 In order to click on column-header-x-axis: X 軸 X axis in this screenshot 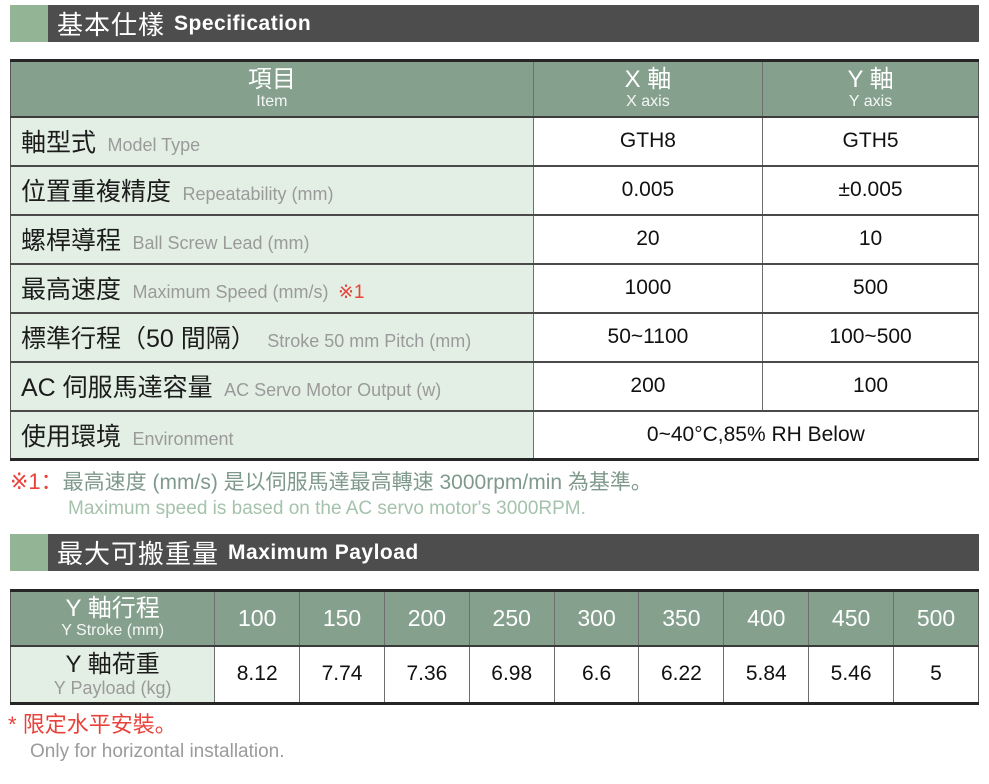, I will do `click(648, 89)`.